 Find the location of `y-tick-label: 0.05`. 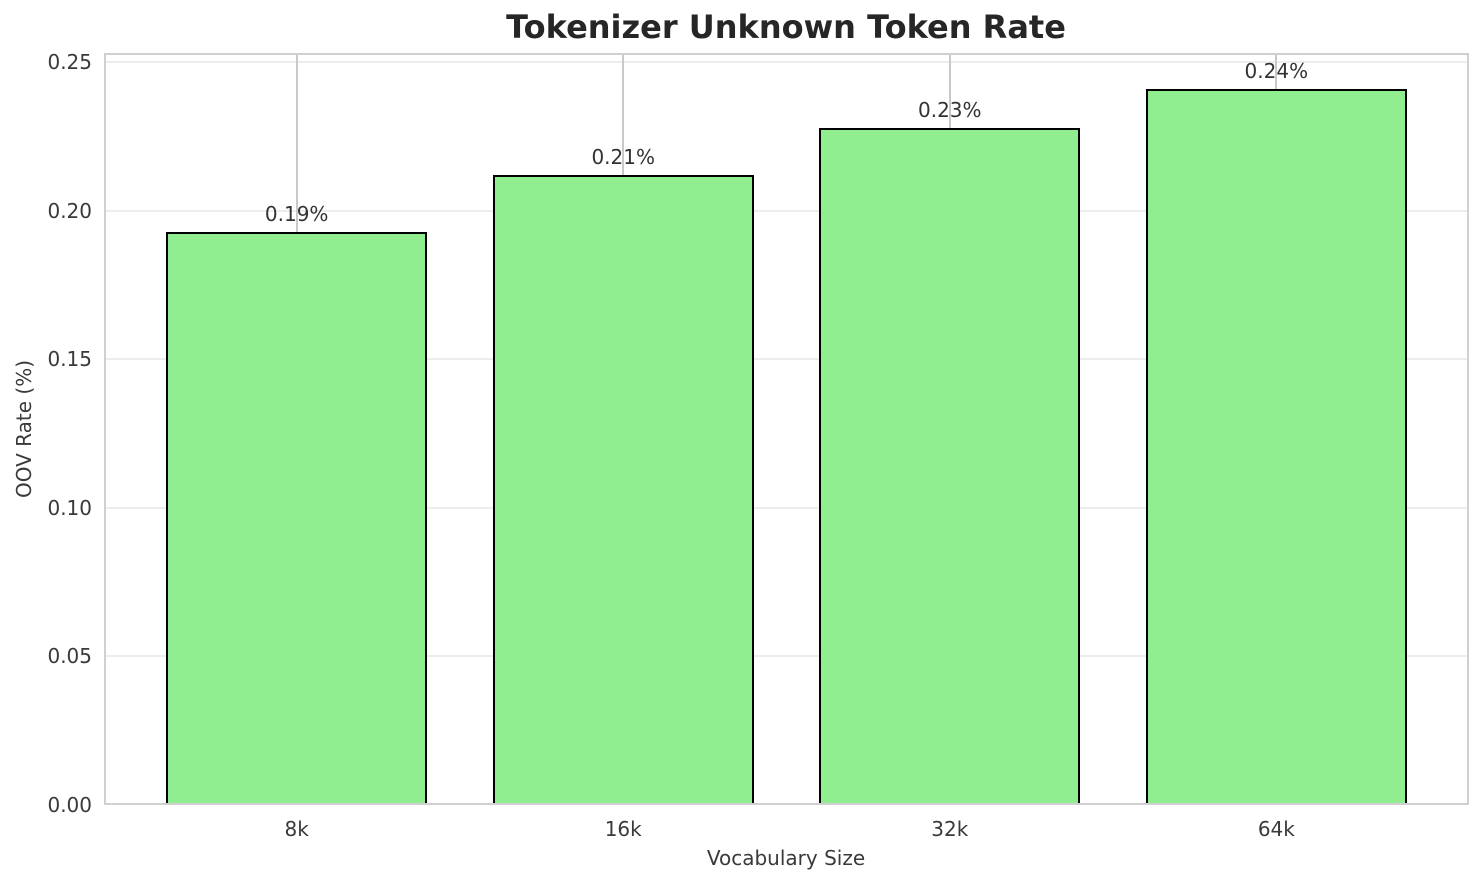

y-tick-label: 0.05 is located at coordinates (69, 656).